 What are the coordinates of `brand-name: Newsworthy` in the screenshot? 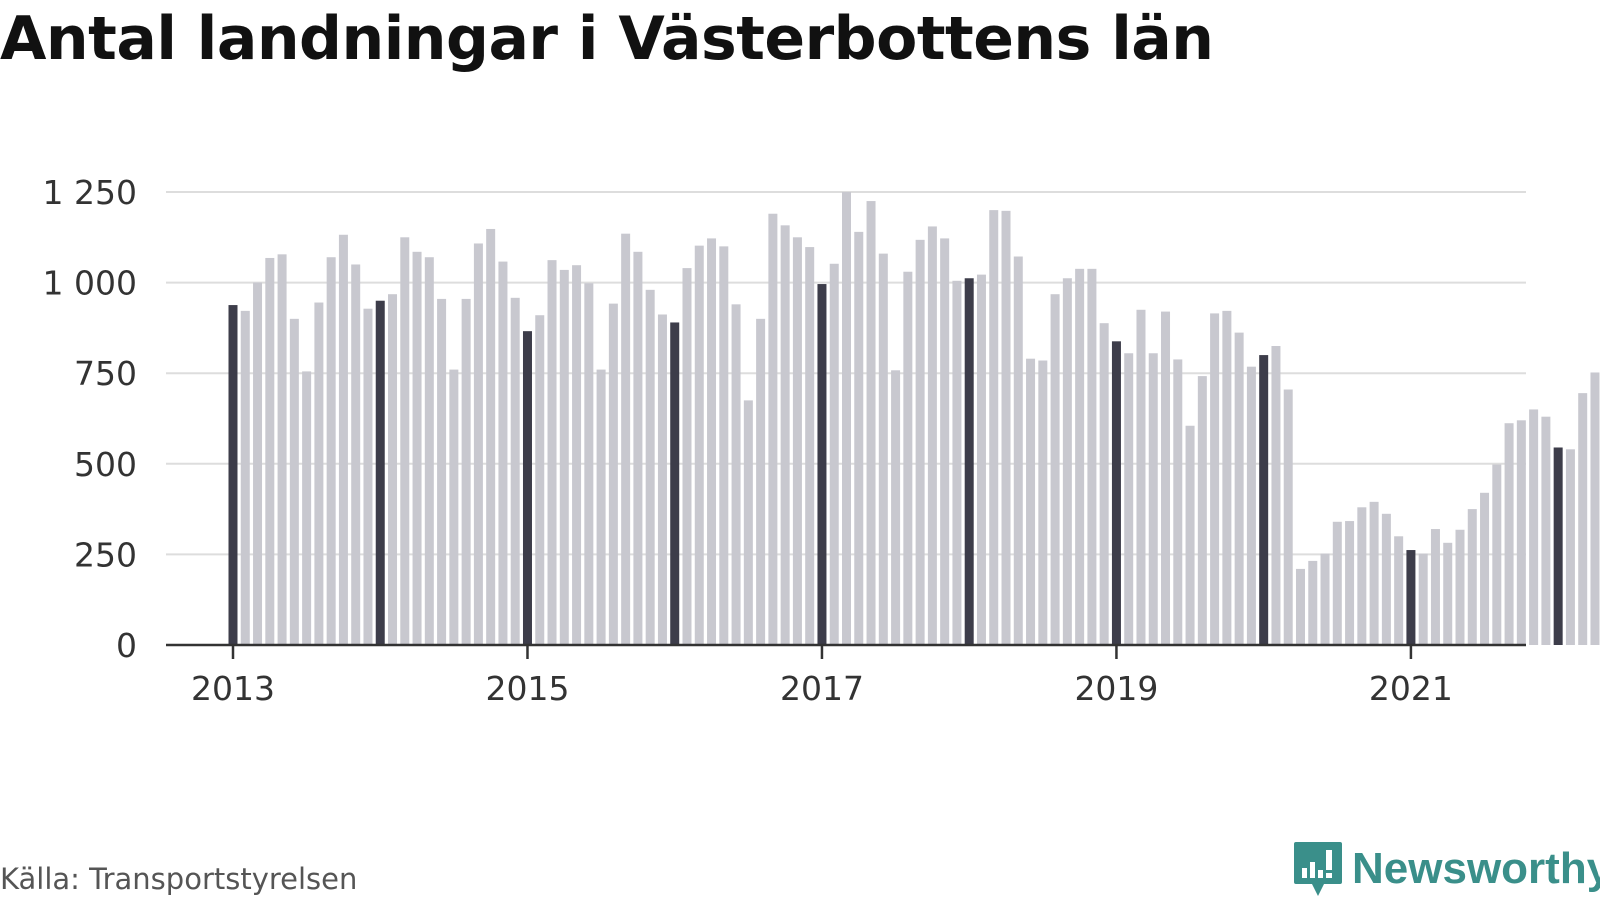 It's located at (1476, 868).